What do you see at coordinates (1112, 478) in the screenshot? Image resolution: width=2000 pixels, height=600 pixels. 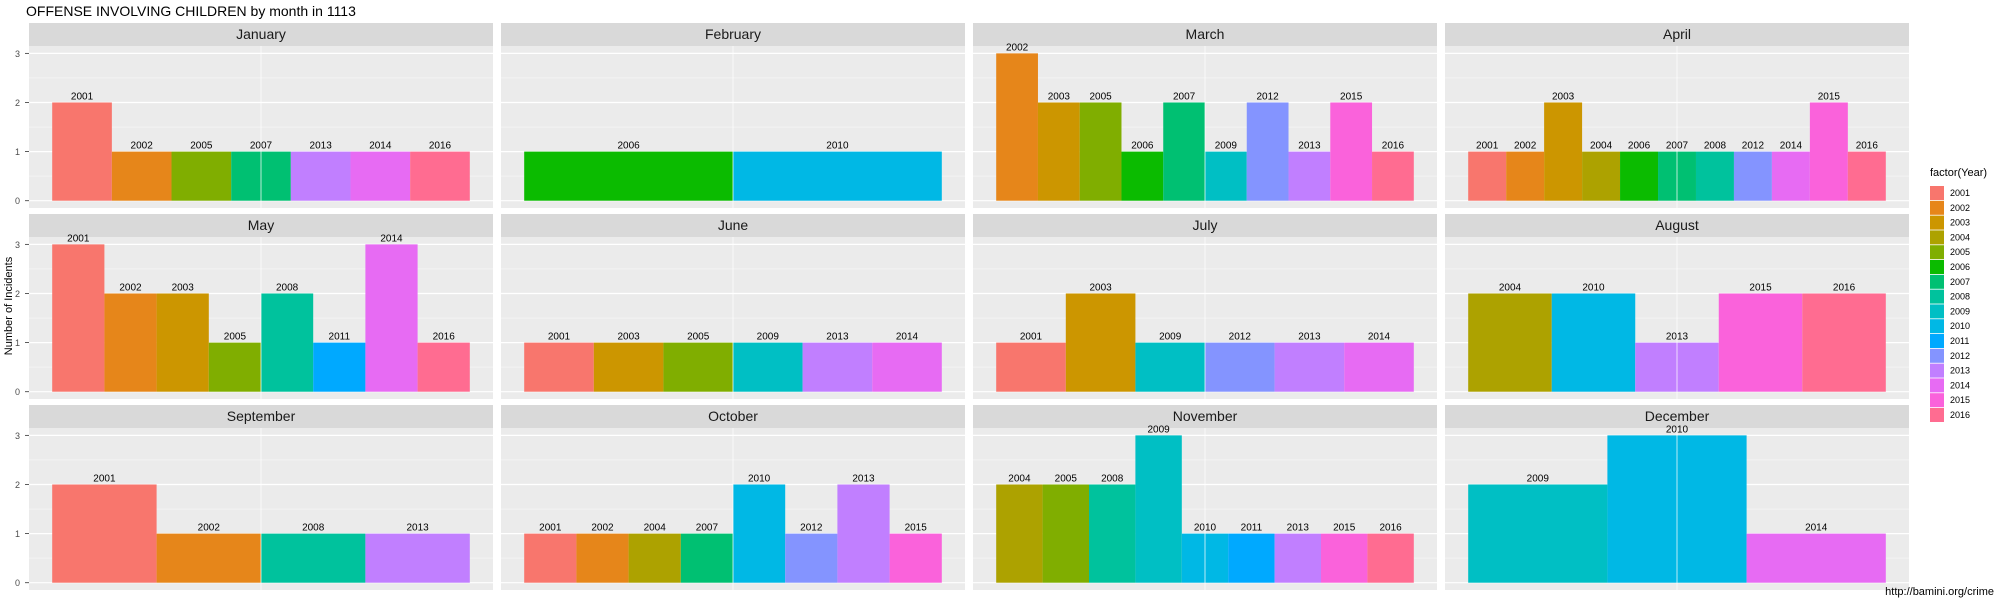 I see `bar-data-label: 2008` at bounding box center [1112, 478].